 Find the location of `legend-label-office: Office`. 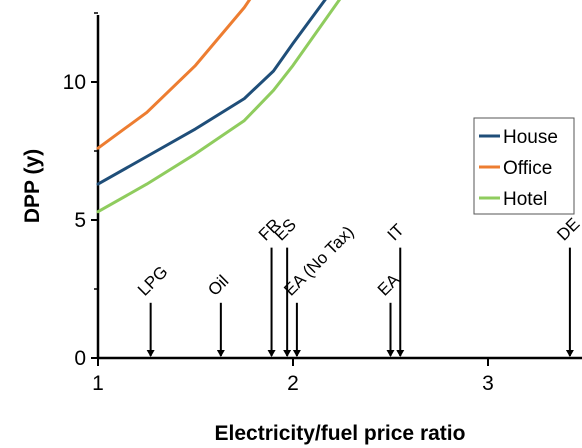

legend-label-office: Office is located at coordinates (527, 168).